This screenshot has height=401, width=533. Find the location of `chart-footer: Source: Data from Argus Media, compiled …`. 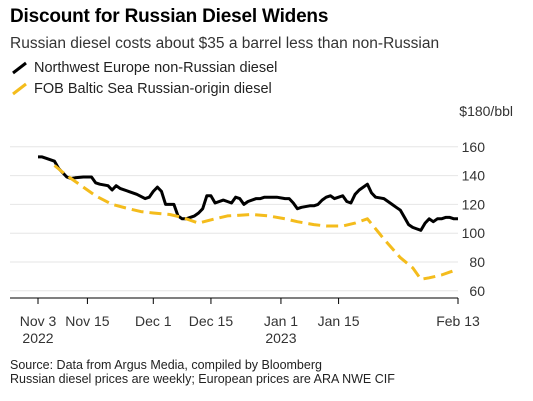

chart-footer: Source: Data from Argus Media, compiled … is located at coordinates (202, 372).